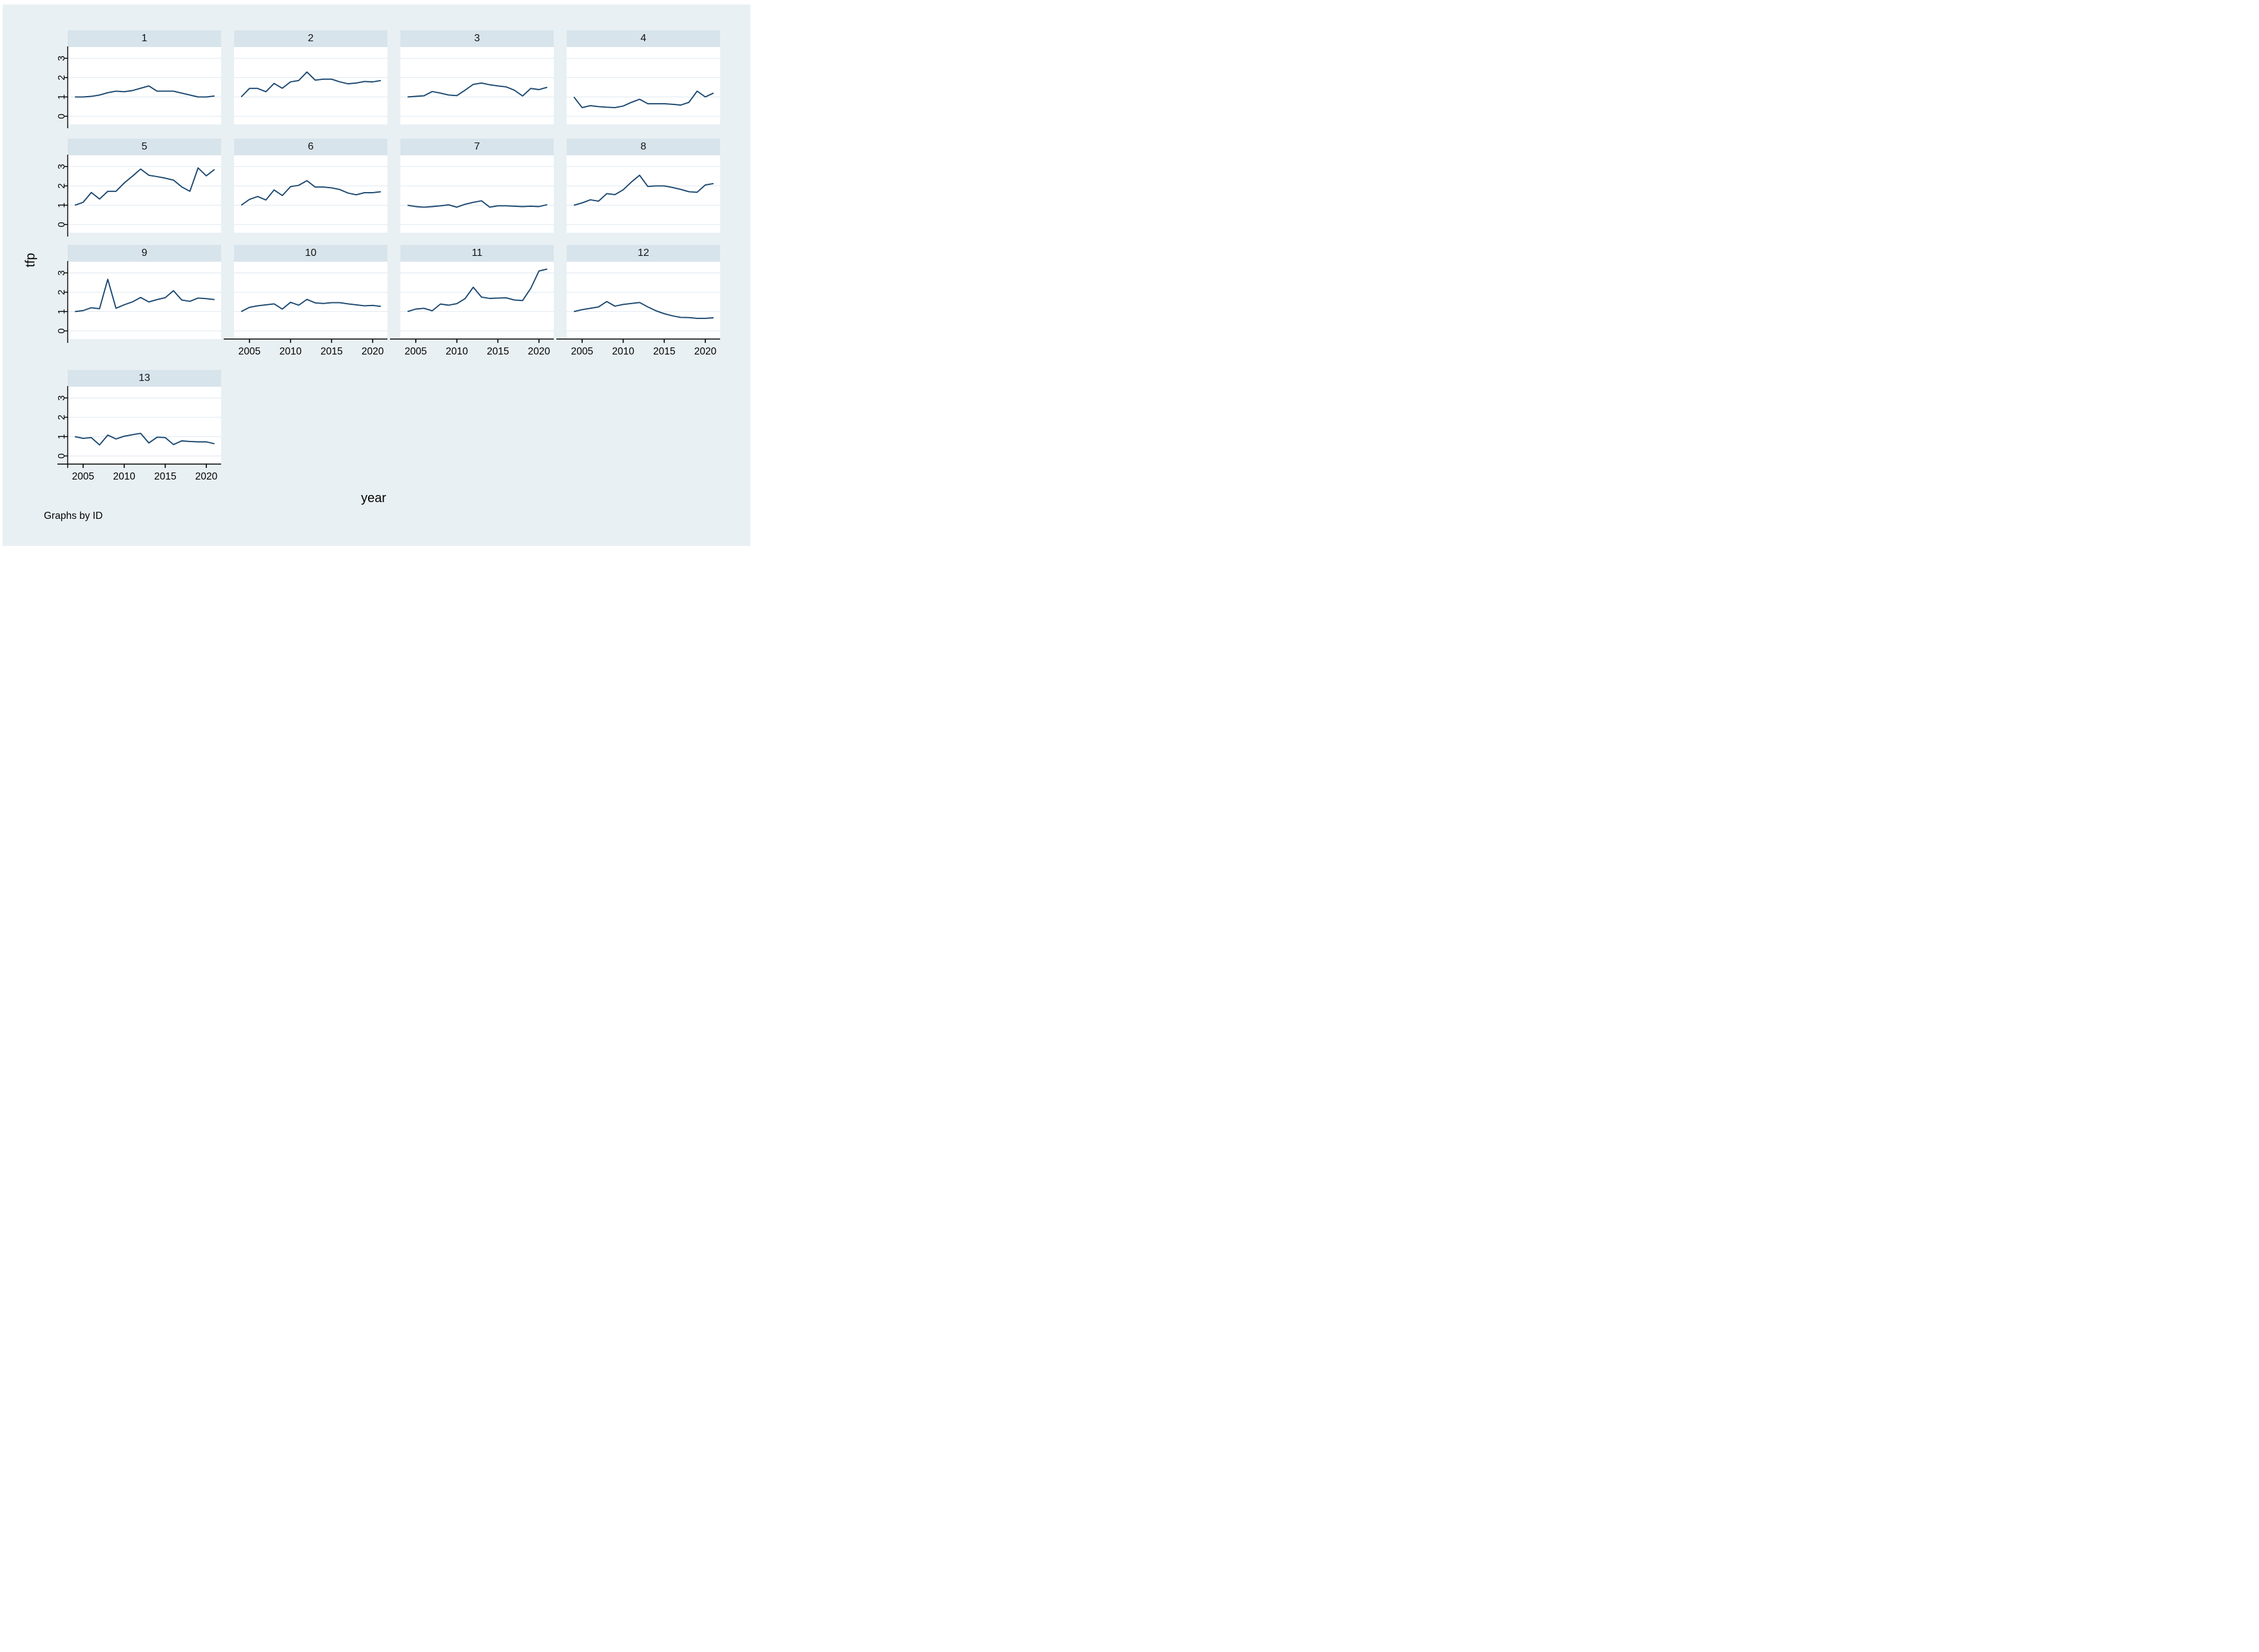 Image resolution: width=2259 pixels, height=1652 pixels. Describe the element at coordinates (638, 309) in the screenshot. I see `panel-plot-12: 2005 2010 2015 2020` at that location.